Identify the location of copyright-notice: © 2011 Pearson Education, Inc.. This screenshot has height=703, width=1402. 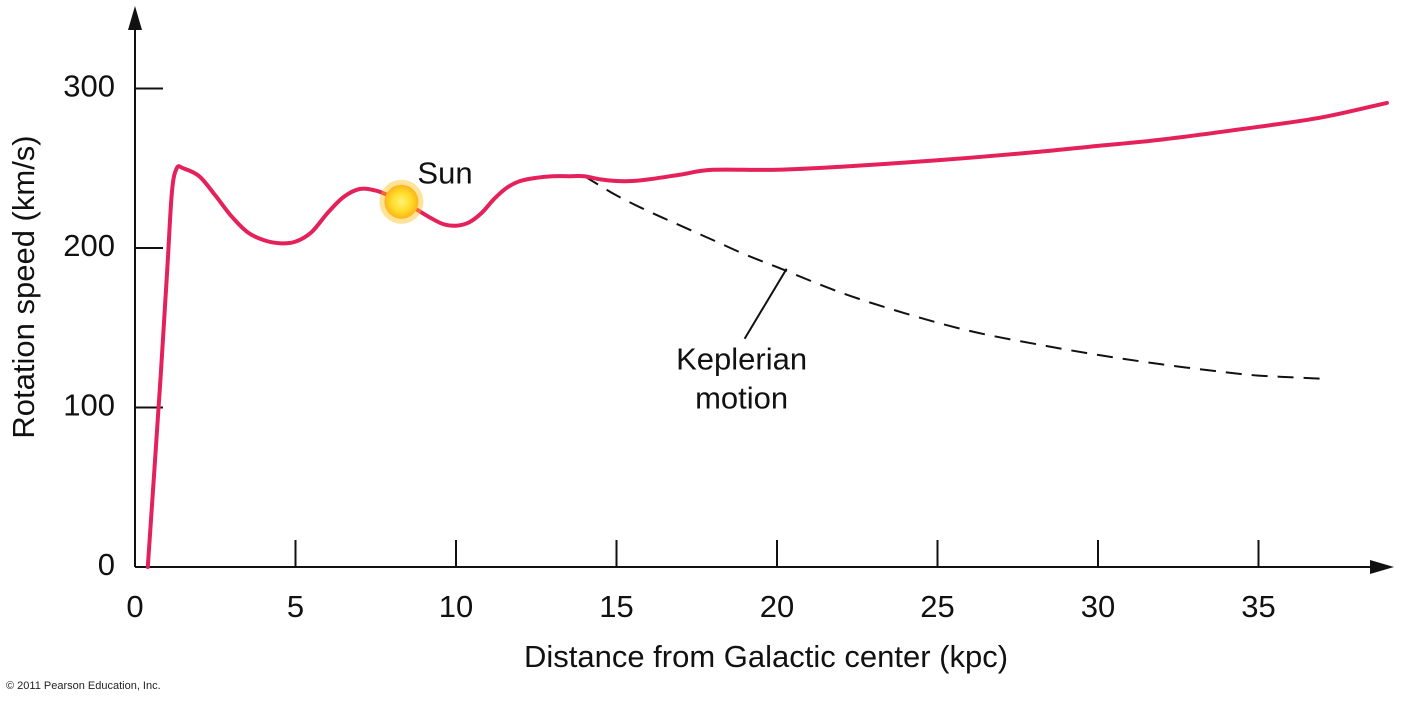
(83, 686).